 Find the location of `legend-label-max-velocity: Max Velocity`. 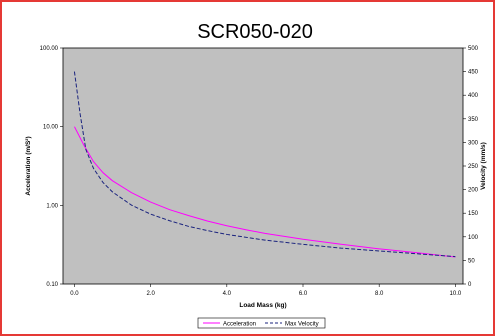

legend-label-max-velocity: Max Velocity is located at coordinates (302, 324).